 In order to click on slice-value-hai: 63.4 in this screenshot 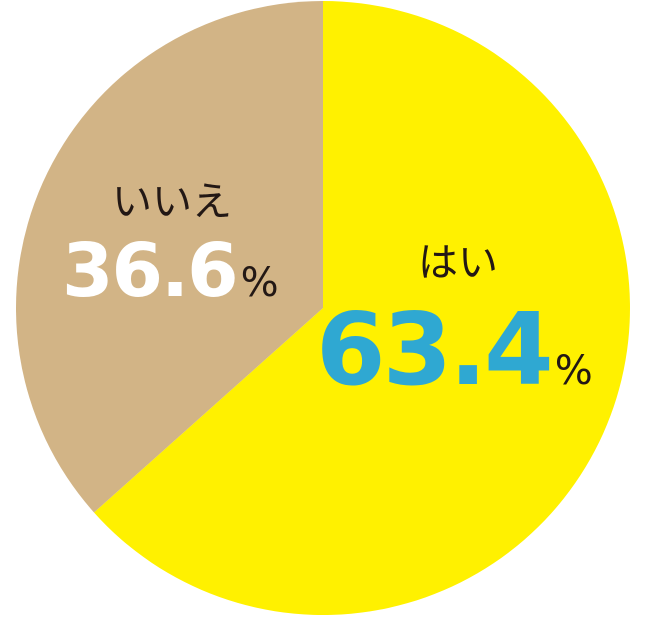, I will do `click(433, 349)`.